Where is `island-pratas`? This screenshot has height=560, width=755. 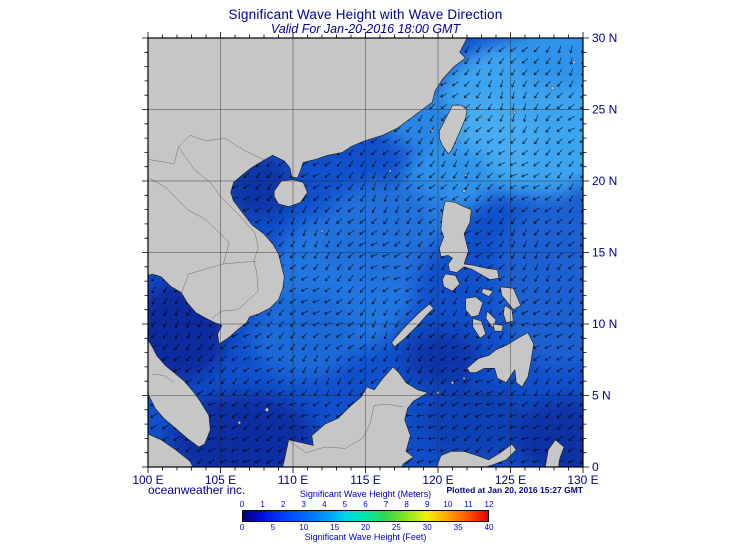 island-pratas is located at coordinates (390, 171).